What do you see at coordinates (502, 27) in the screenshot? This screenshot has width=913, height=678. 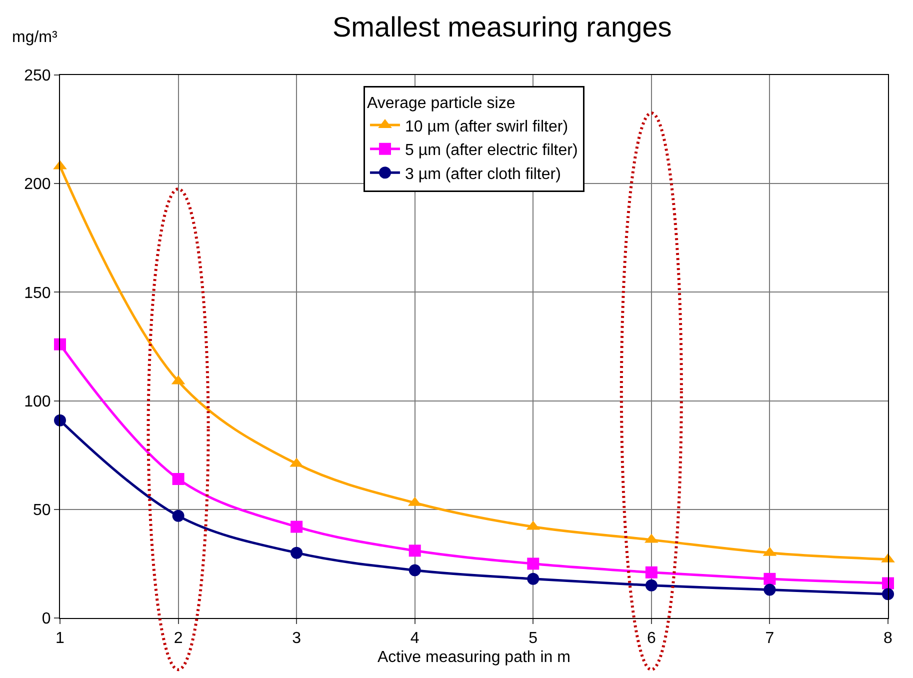 I see `chart-title: Smallest measuring ranges` at bounding box center [502, 27].